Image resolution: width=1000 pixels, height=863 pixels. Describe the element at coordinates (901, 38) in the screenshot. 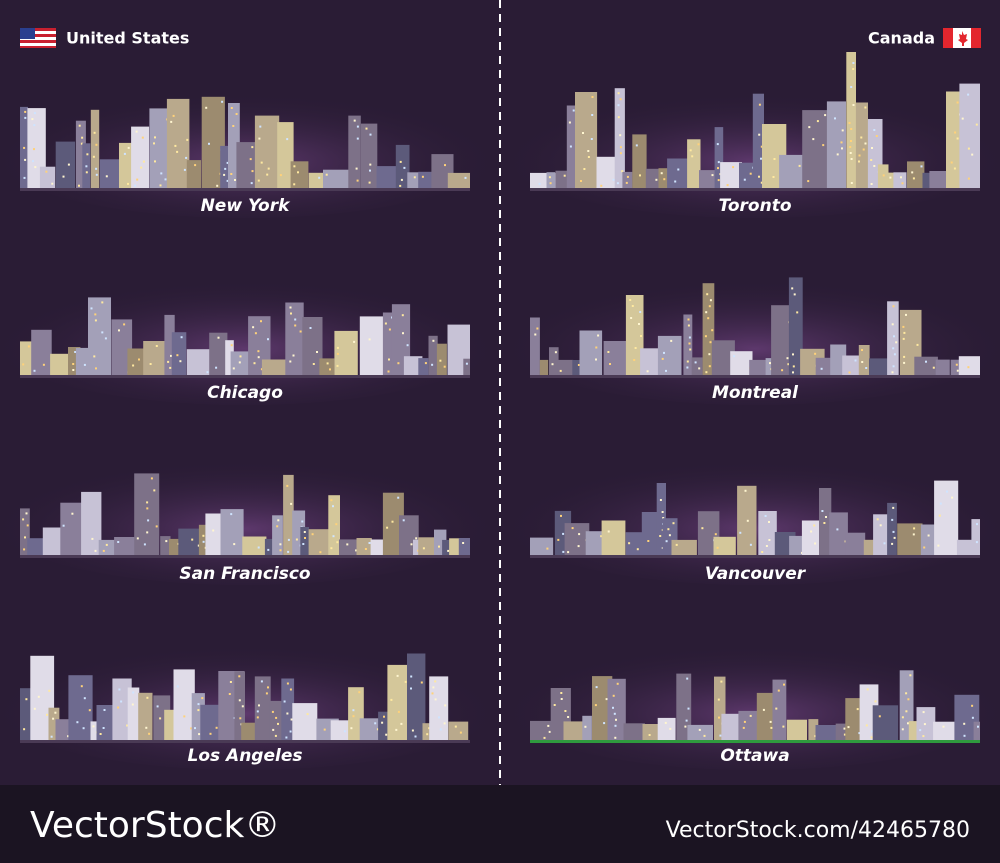

I see `country-label: Canada` at that location.